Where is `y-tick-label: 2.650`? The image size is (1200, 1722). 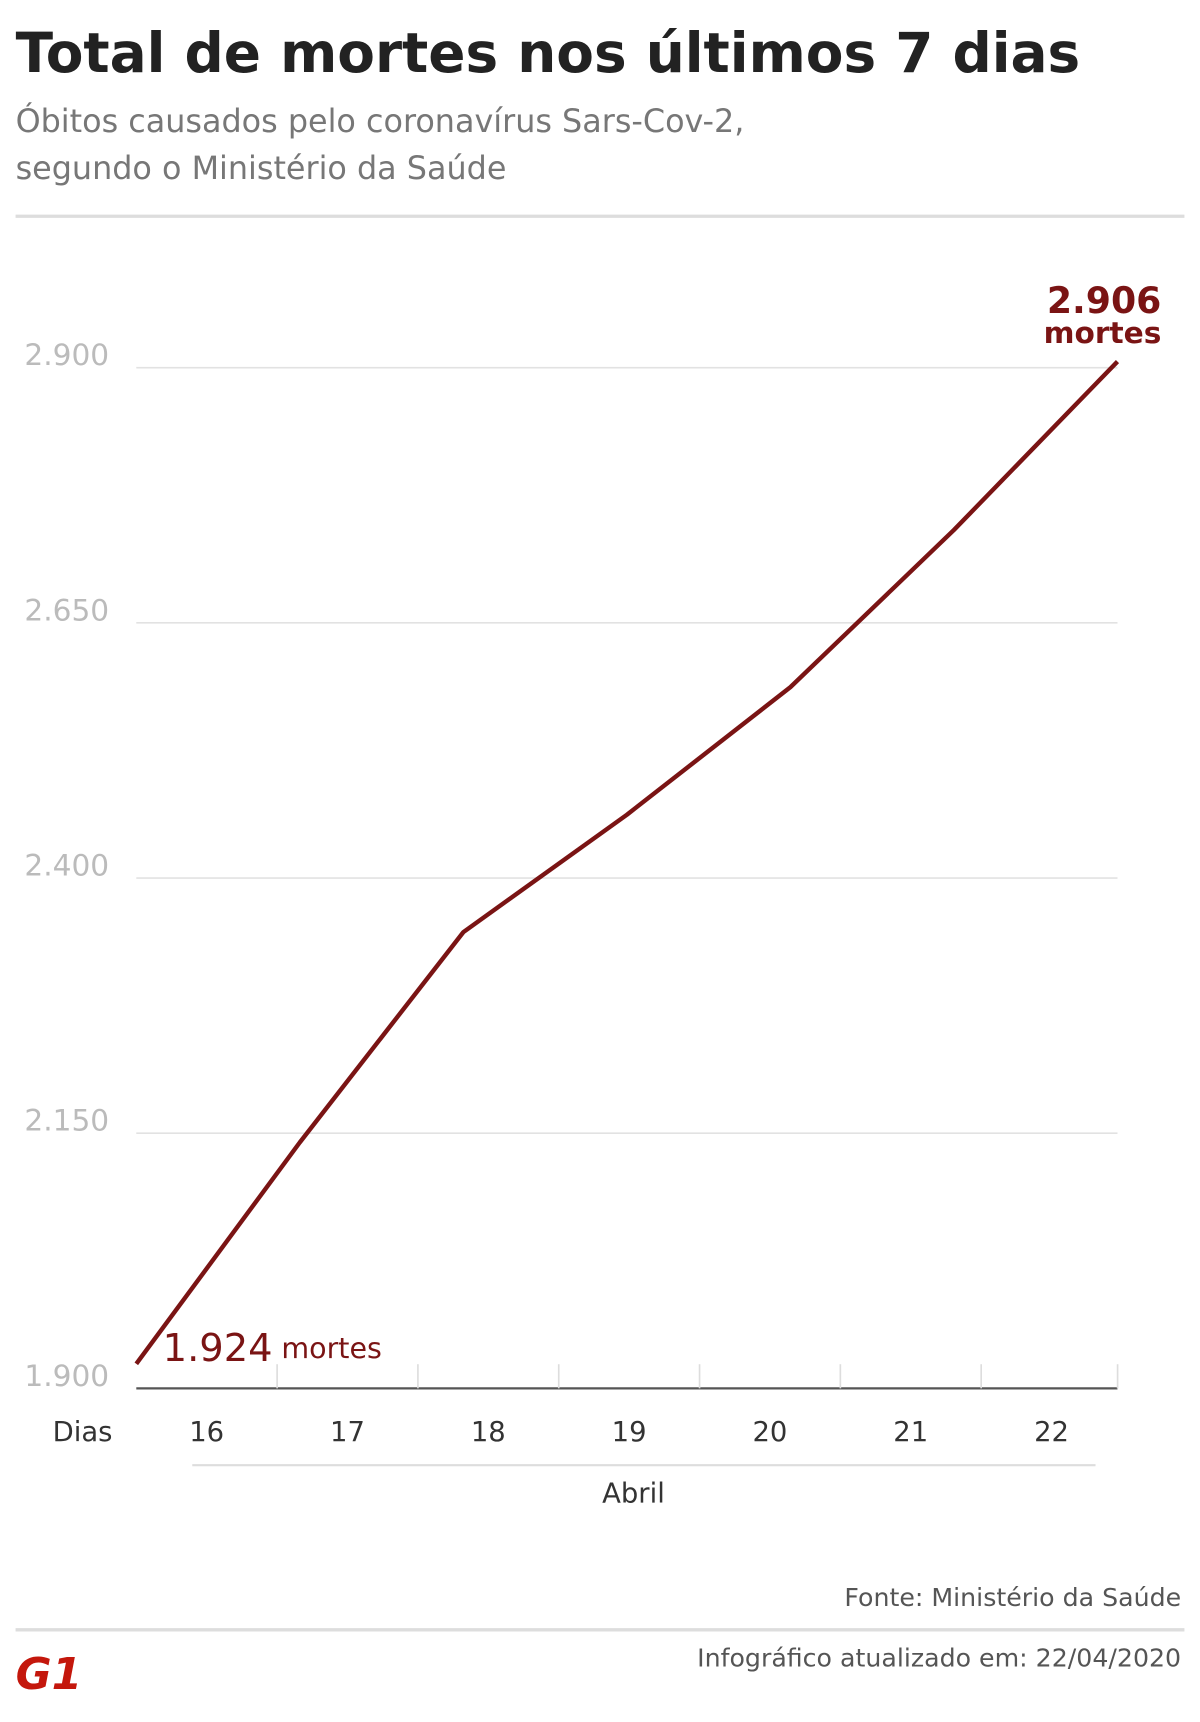 y-tick-label: 2.650 is located at coordinates (66, 609).